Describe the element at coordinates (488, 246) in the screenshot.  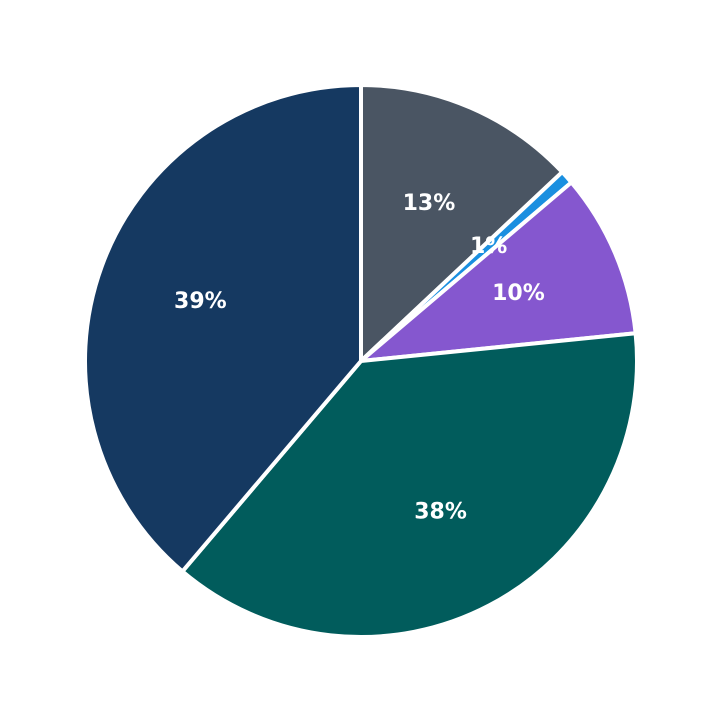
I see `pie-slice-label-1: 1%` at that location.